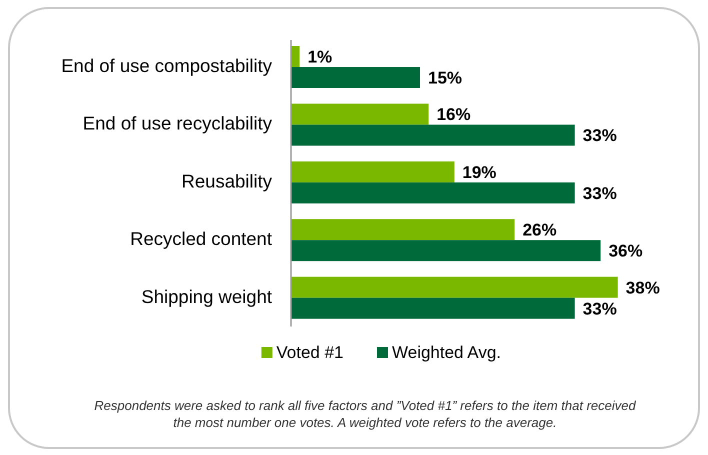  What do you see at coordinates (479, 172) in the screenshot?
I see `data-label: 19%` at bounding box center [479, 172].